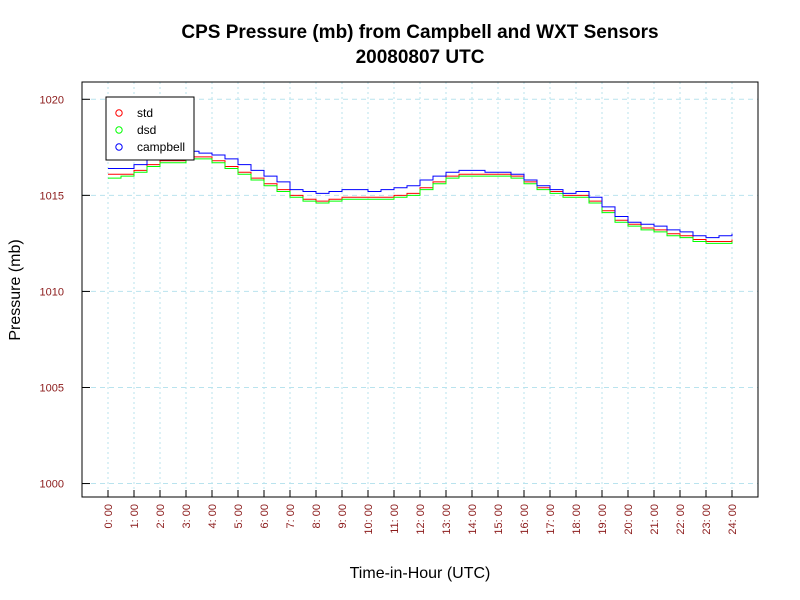  I want to click on legend-marker-std, so click(119, 113).